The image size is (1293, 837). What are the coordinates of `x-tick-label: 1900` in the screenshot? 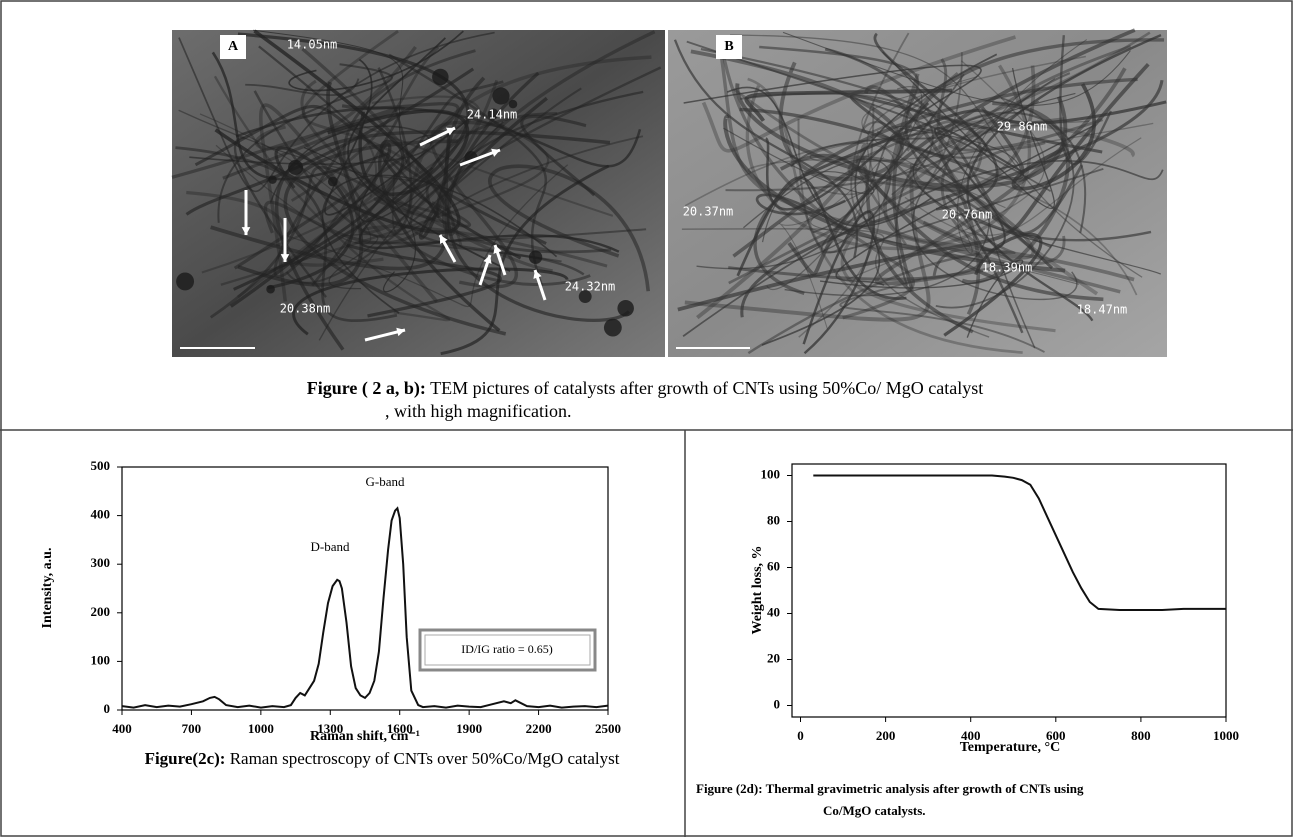 It's located at (469, 728).